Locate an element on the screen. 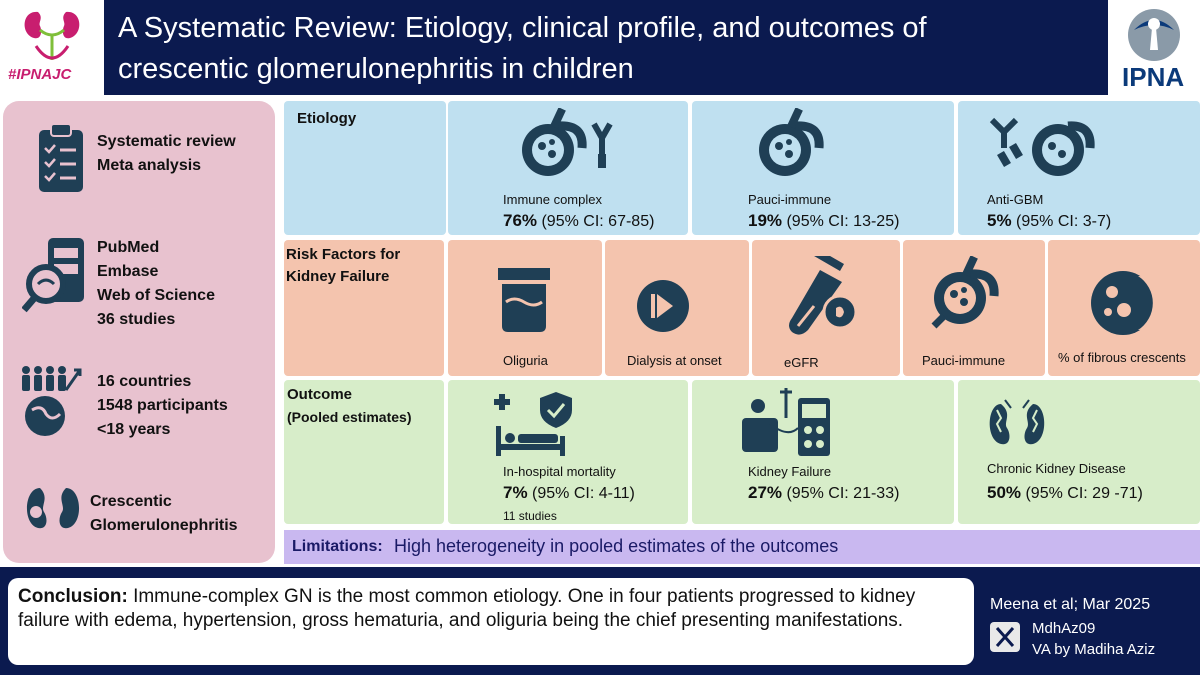 This screenshot has height=675, width=1200. x-glyph-icon is located at coordinates (1005, 637).